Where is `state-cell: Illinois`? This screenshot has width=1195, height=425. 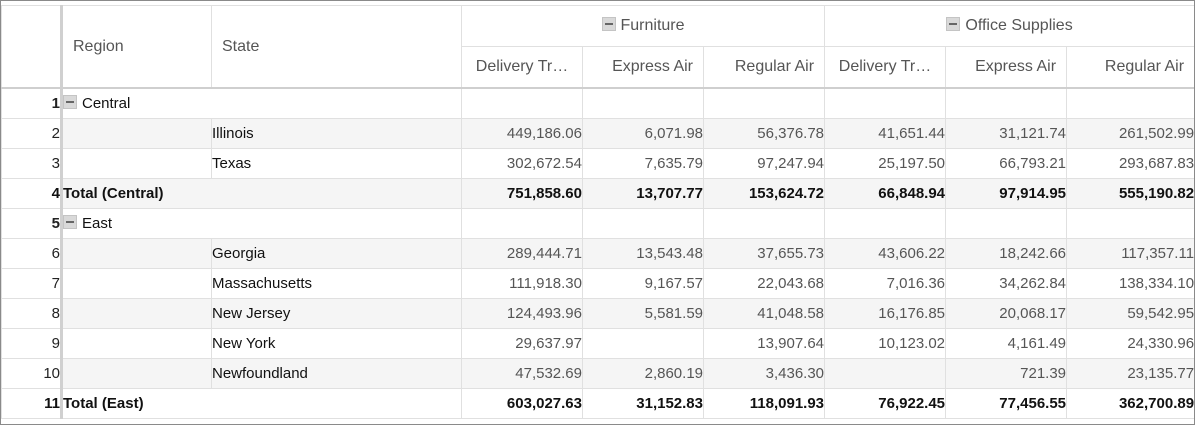
state-cell: Illinois is located at coordinates (336, 133).